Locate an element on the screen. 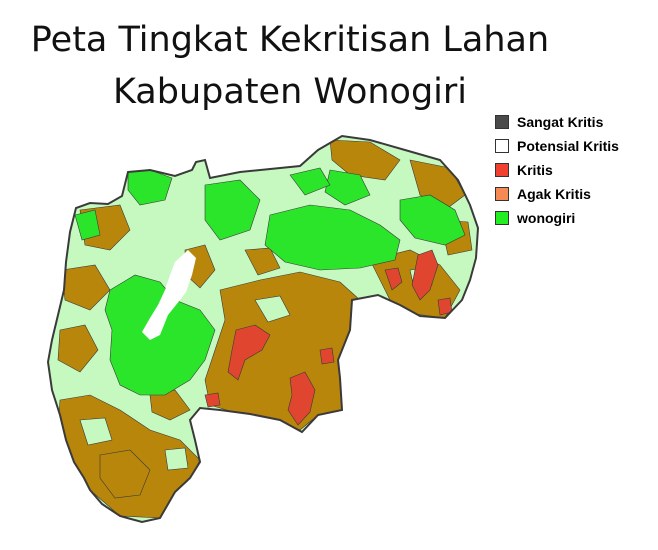 This screenshot has width=658, height=550. legend-item-sangat-kritis: Sangat Kritis is located at coordinates (557, 122).